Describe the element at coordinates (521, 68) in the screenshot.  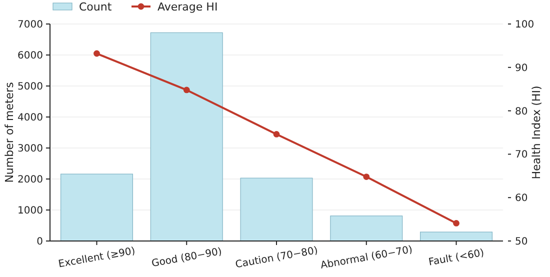
I see `y2-tick-label: 90` at that location.